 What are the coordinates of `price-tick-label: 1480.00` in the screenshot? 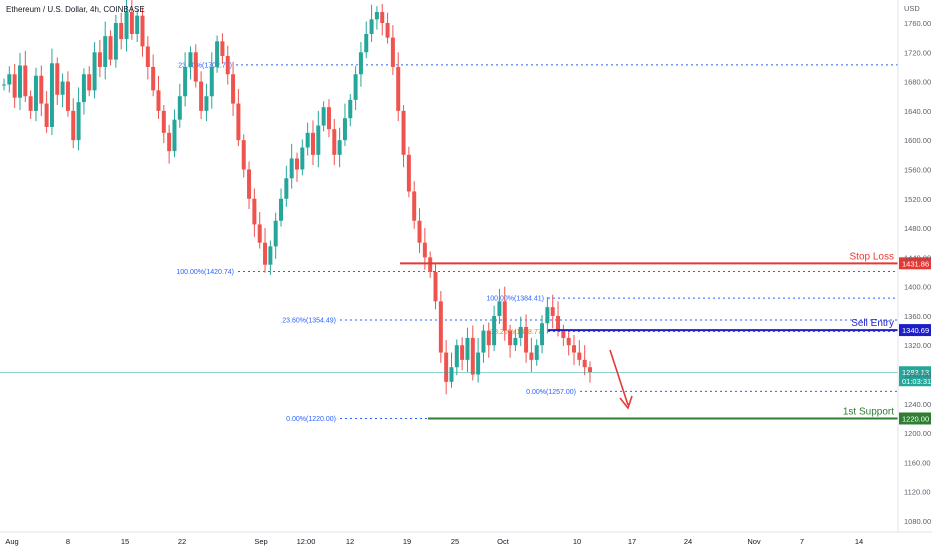 It's located at (917, 228).